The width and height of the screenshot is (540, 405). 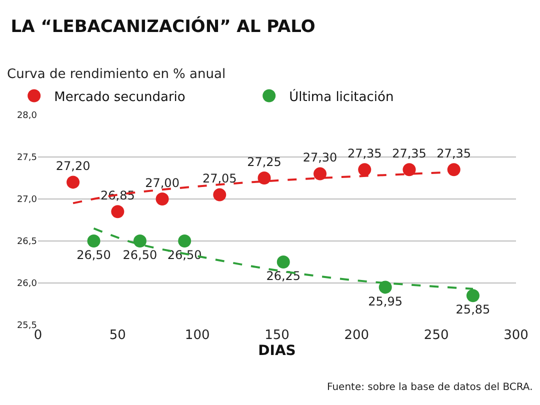 What do you see at coordinates (277, 335) in the screenshot?
I see `x-tick-label: 150` at bounding box center [277, 335].